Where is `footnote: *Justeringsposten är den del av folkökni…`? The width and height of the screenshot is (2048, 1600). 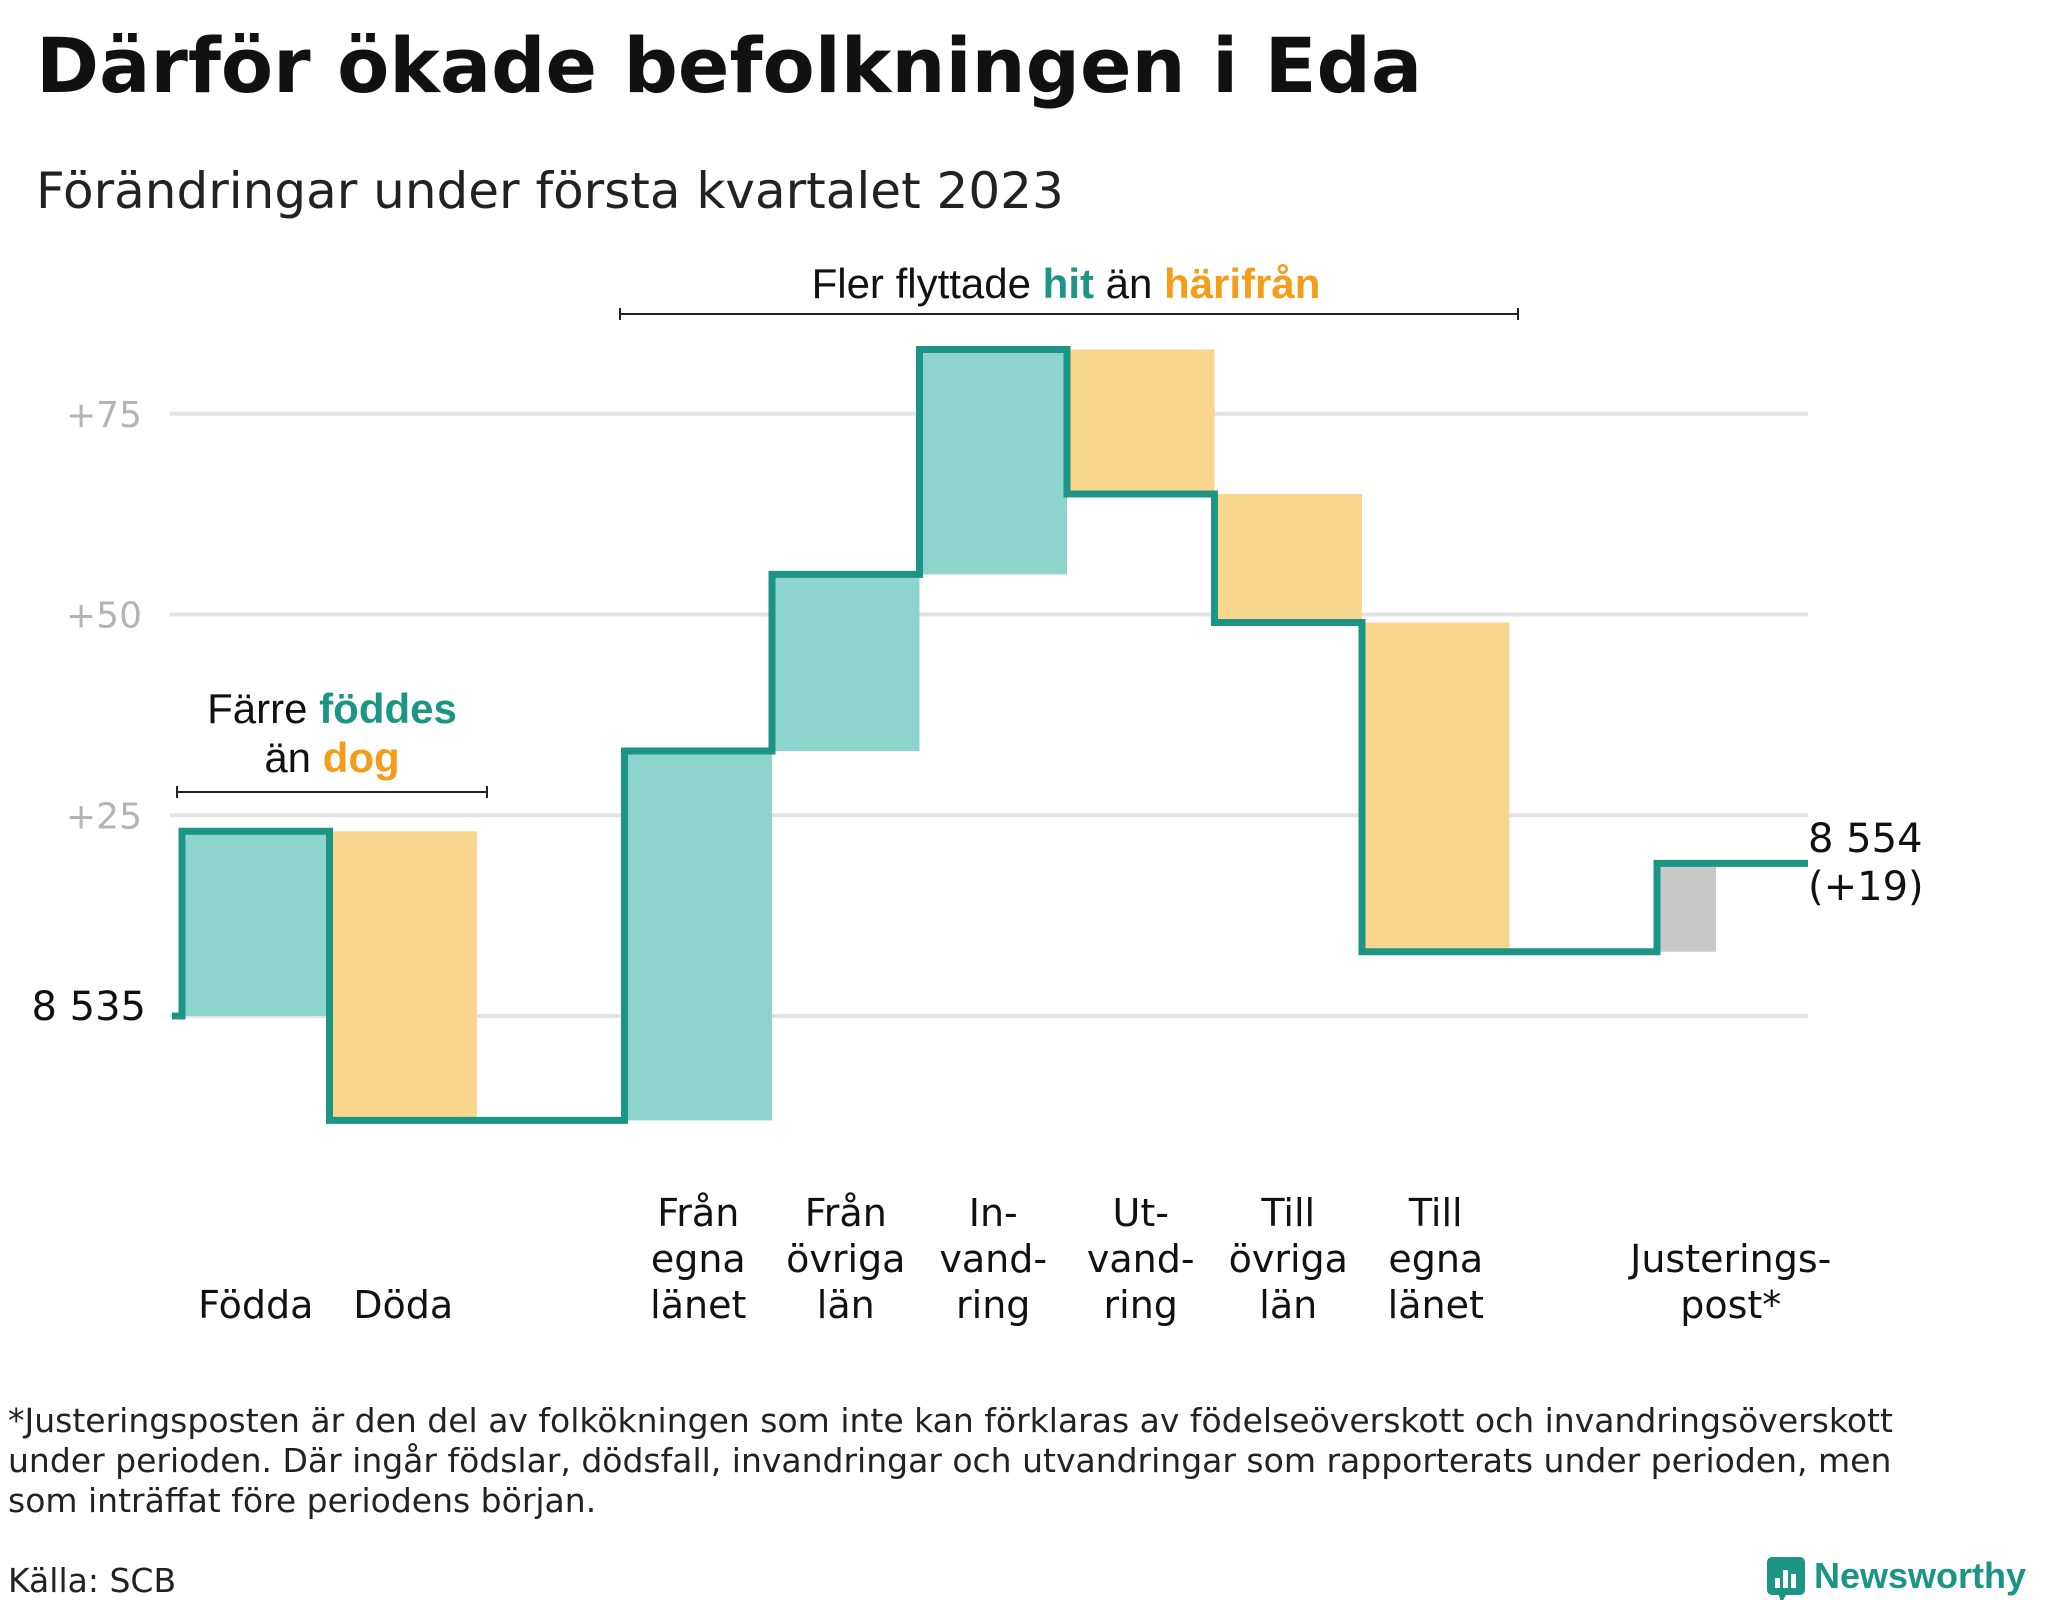 footnote: *Justeringsposten är den del av folkökni… is located at coordinates (950, 1460).